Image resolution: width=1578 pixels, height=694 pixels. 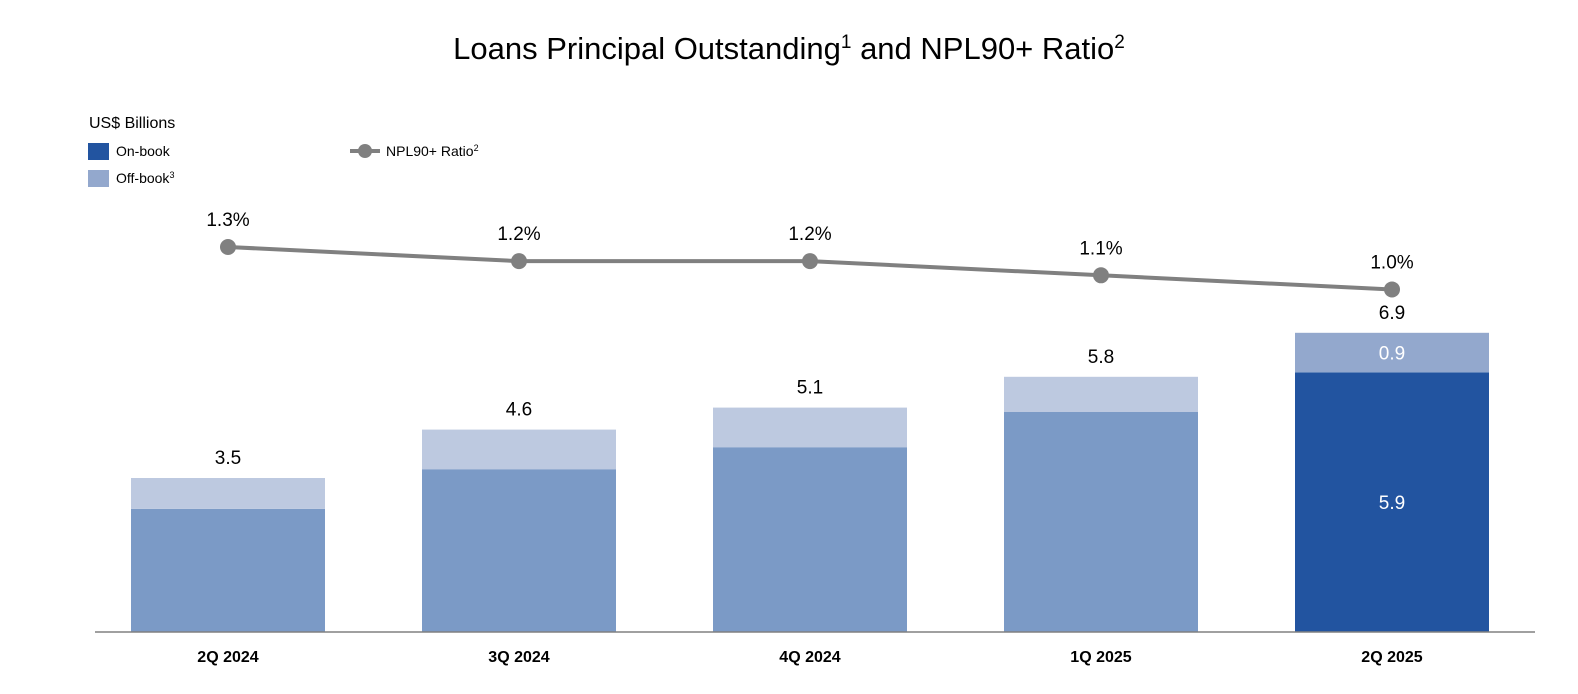 I want to click on npl-point-2q-2024, so click(x=228, y=247).